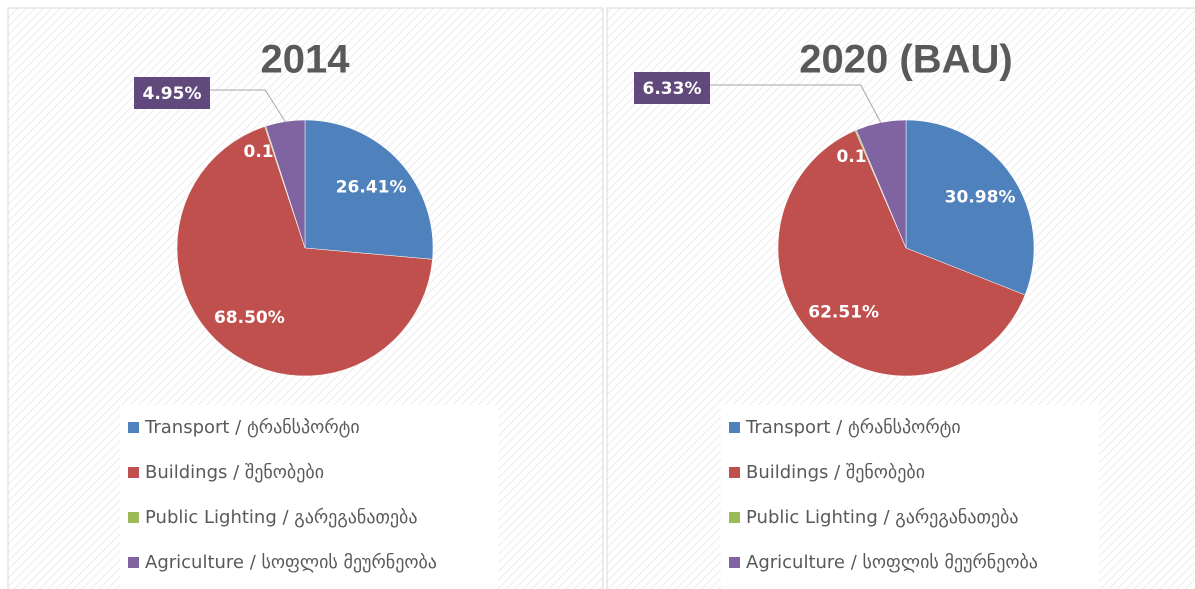  Describe the element at coordinates (306, 60) in the screenshot. I see `chart-title: 2014` at that location.